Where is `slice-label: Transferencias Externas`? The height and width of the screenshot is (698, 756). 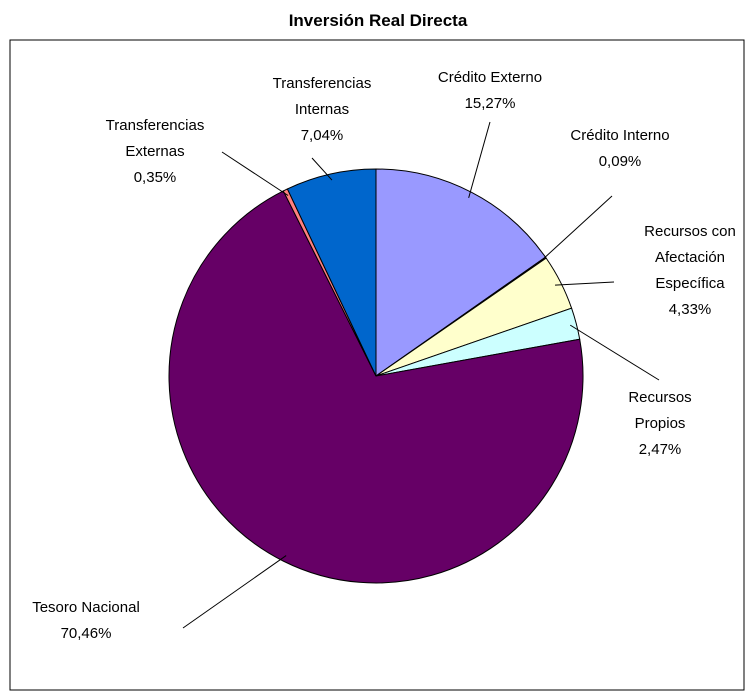
slice-label: Transferencias Externas is located at coordinates (155, 138).